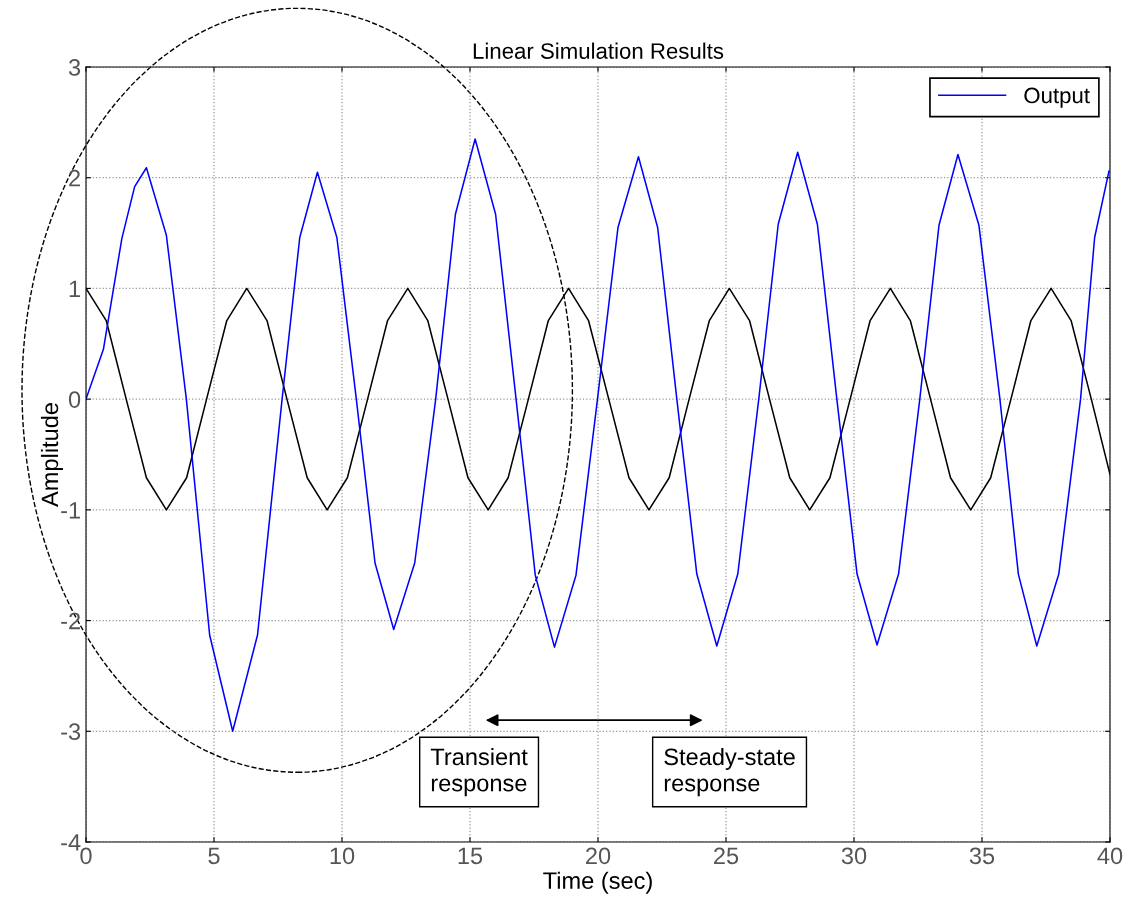  I want to click on x-tick-label: 10, so click(342, 856).